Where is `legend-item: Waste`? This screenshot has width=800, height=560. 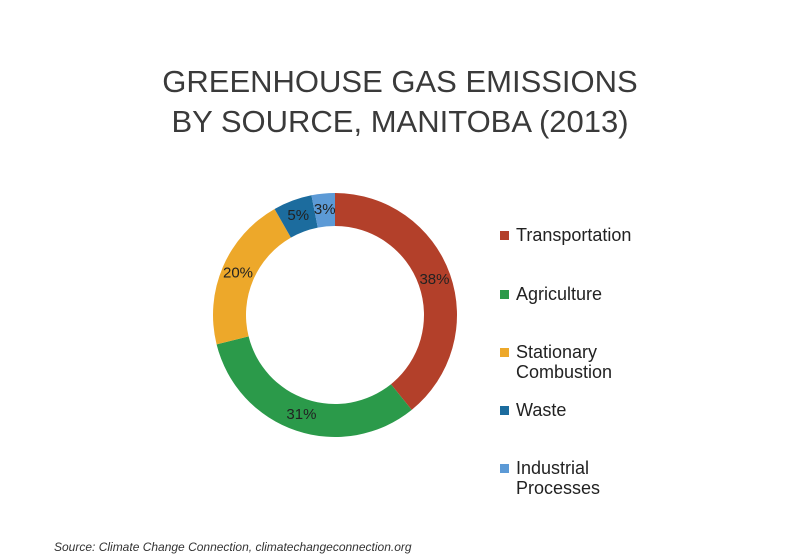 legend-item: Waste is located at coordinates (575, 410).